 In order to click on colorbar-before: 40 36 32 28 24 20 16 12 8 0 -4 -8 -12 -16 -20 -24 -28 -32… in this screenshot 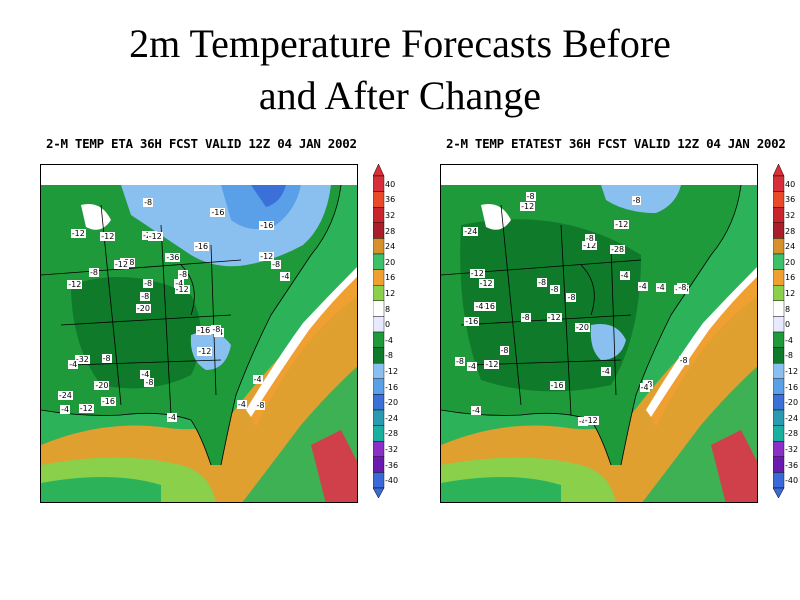, I will do `click(387, 333)`.